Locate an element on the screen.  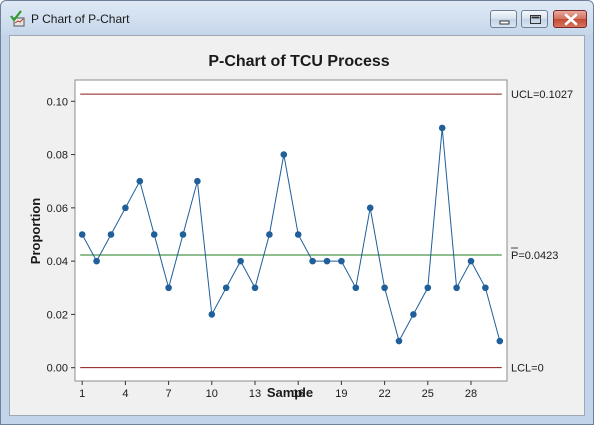
maximize-button is located at coordinates (534, 19).